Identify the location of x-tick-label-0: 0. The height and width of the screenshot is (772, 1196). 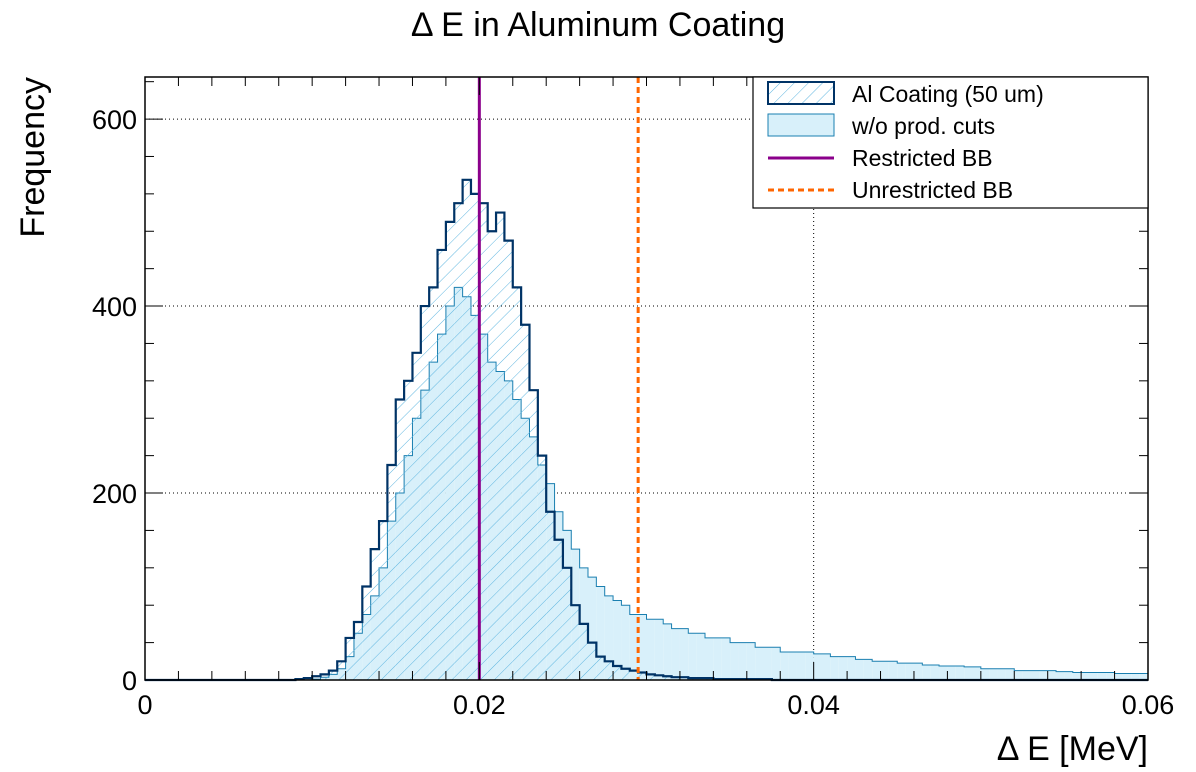
(144, 705).